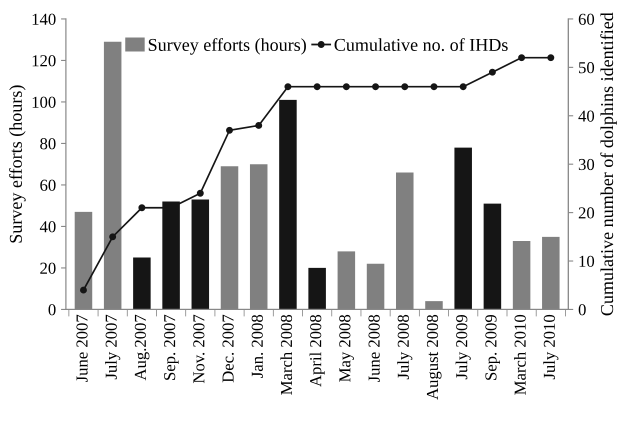  I want to click on x-tick-label: March 2010, so click(520, 354).